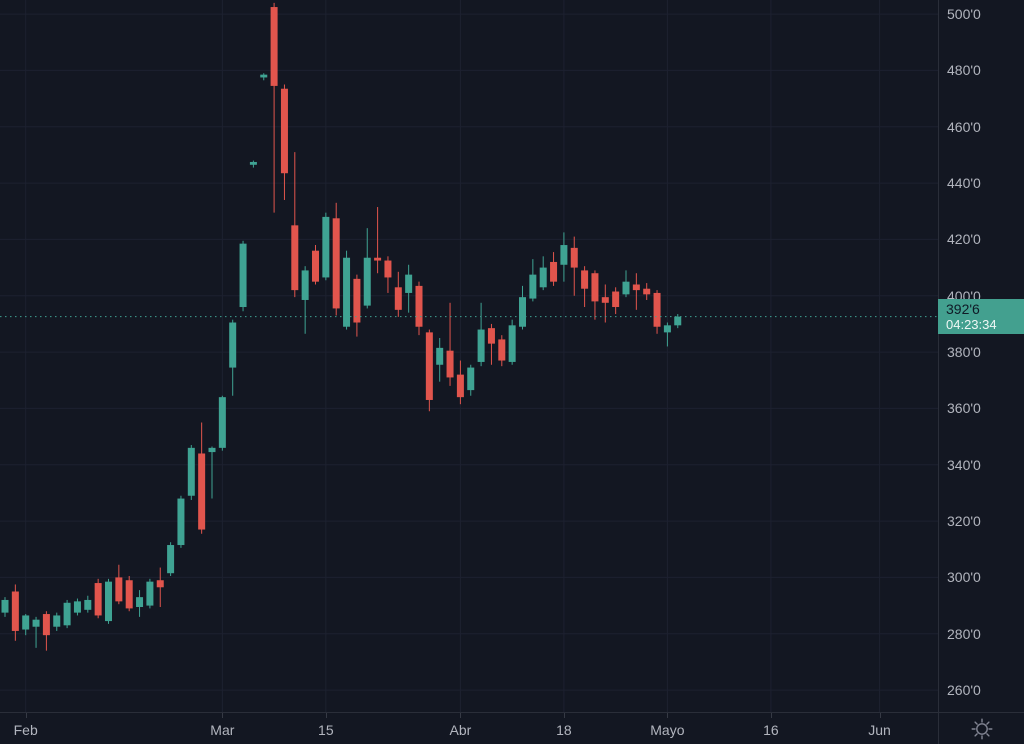  Describe the element at coordinates (564, 730) in the screenshot. I see `time-axis-label: 18` at that location.